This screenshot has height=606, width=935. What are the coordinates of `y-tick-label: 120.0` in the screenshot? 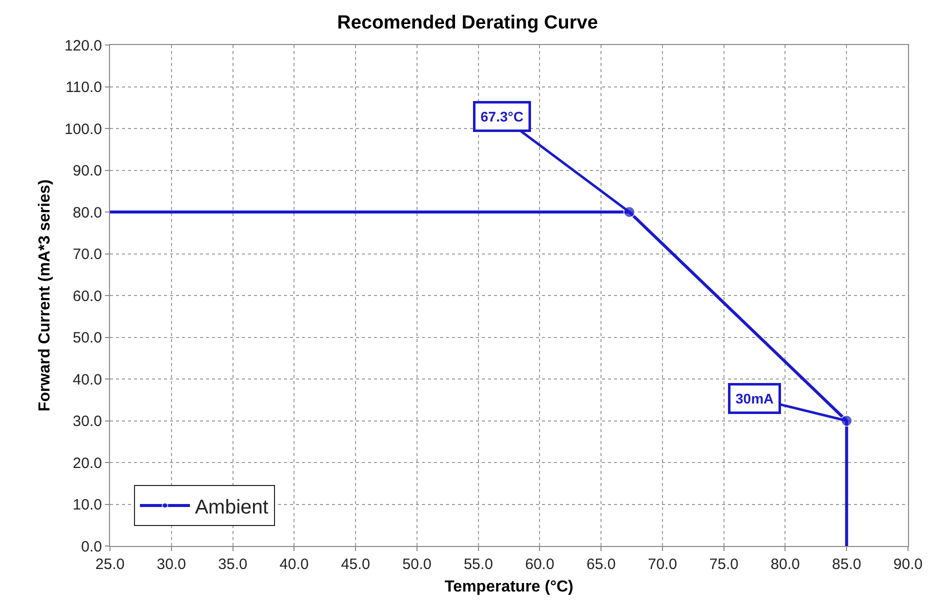 It's located at (83, 45).